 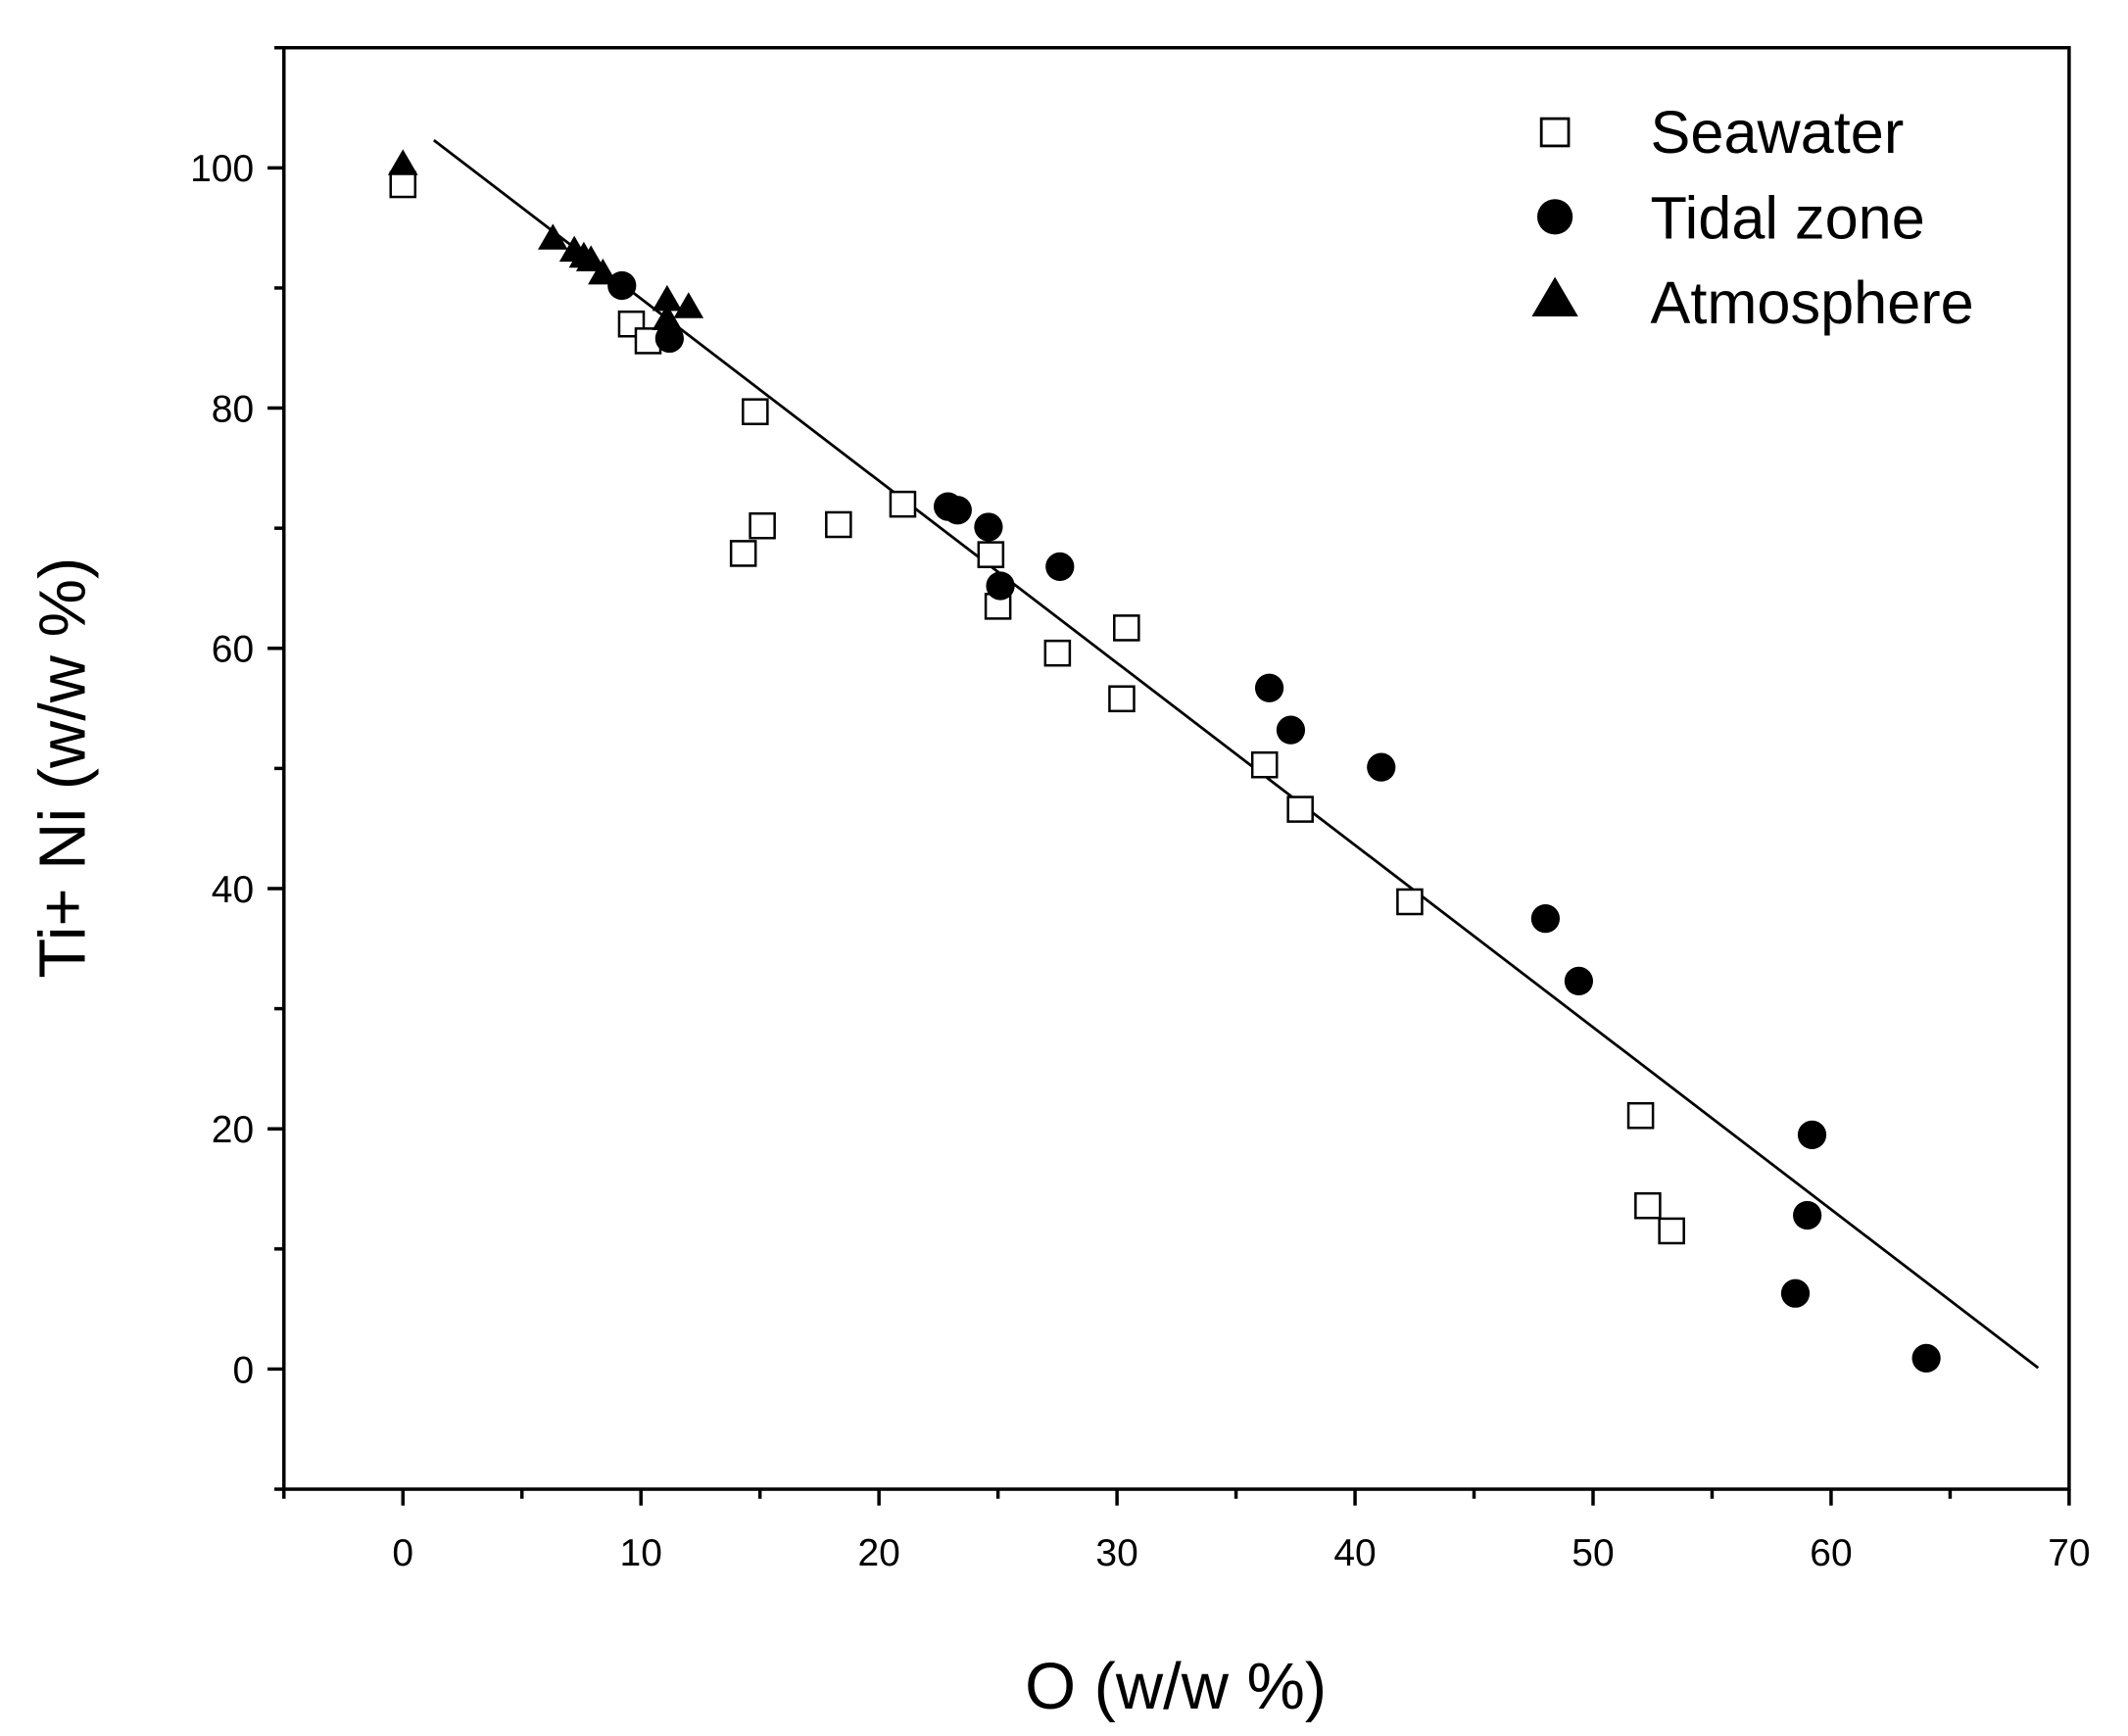 I want to click on legend: Seawater Tidal zone Atmosphere, so click(x=1752, y=217).